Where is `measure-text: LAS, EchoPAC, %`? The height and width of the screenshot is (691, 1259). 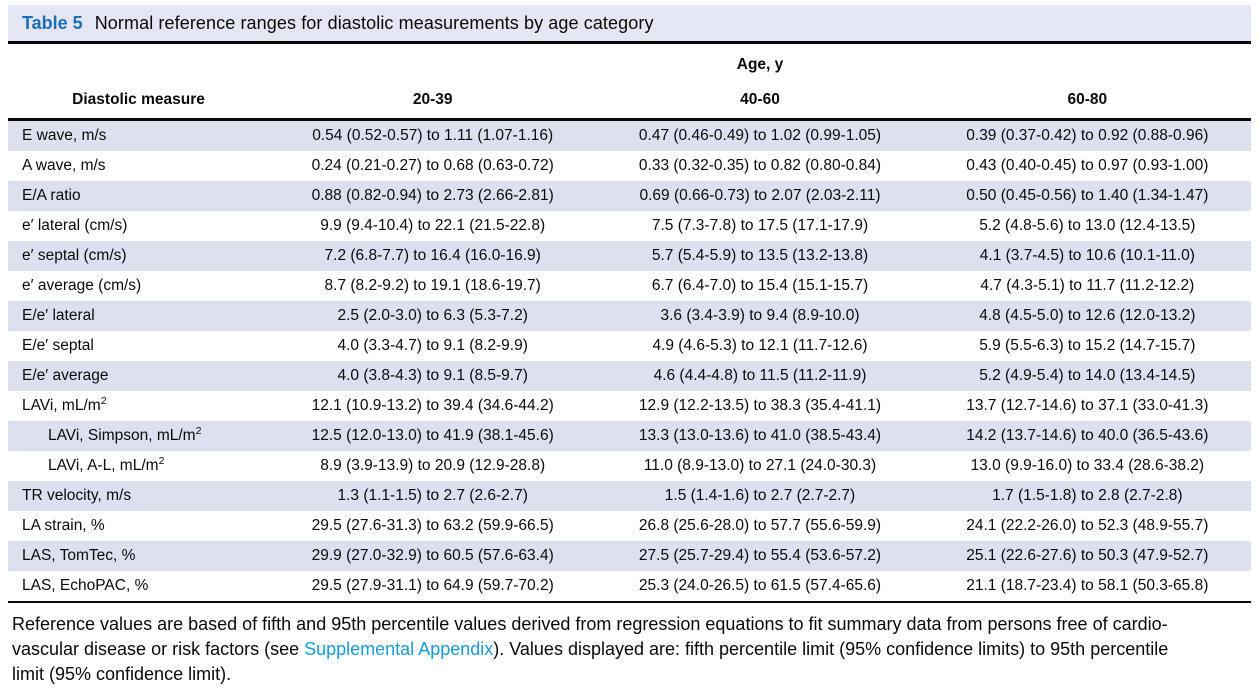 measure-text: LAS, EchoPAC, % is located at coordinates (85, 585).